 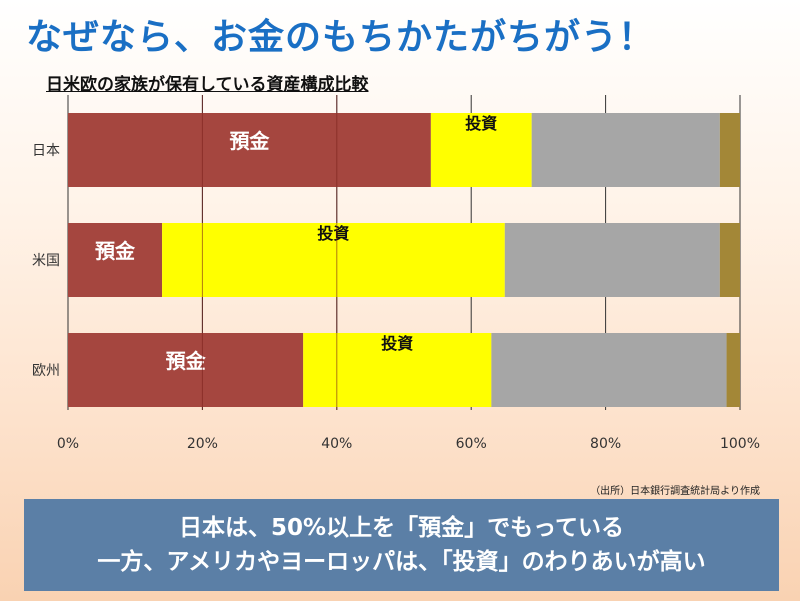 What do you see at coordinates (46, 261) in the screenshot?
I see `category-label: 米国` at bounding box center [46, 261].